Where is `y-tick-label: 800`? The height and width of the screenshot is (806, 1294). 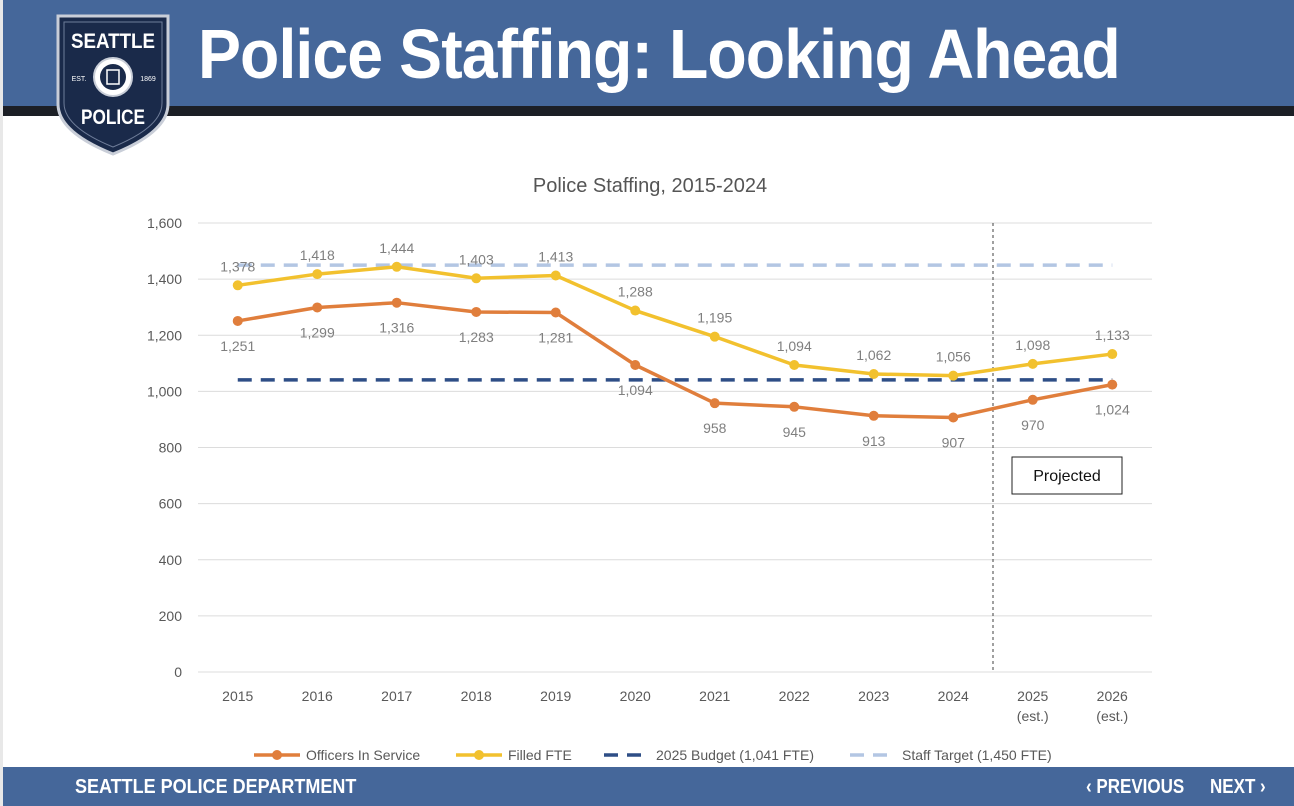 y-tick-label: 800 is located at coordinates (171, 448).